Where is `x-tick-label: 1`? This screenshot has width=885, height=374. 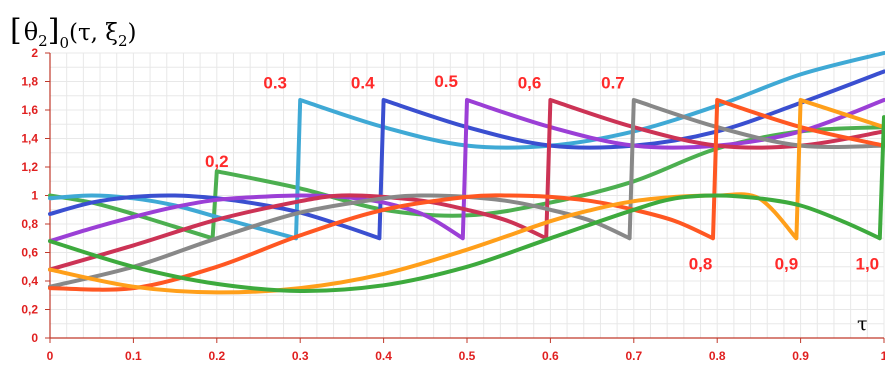 x-tick-label: 1 is located at coordinates (883, 356).